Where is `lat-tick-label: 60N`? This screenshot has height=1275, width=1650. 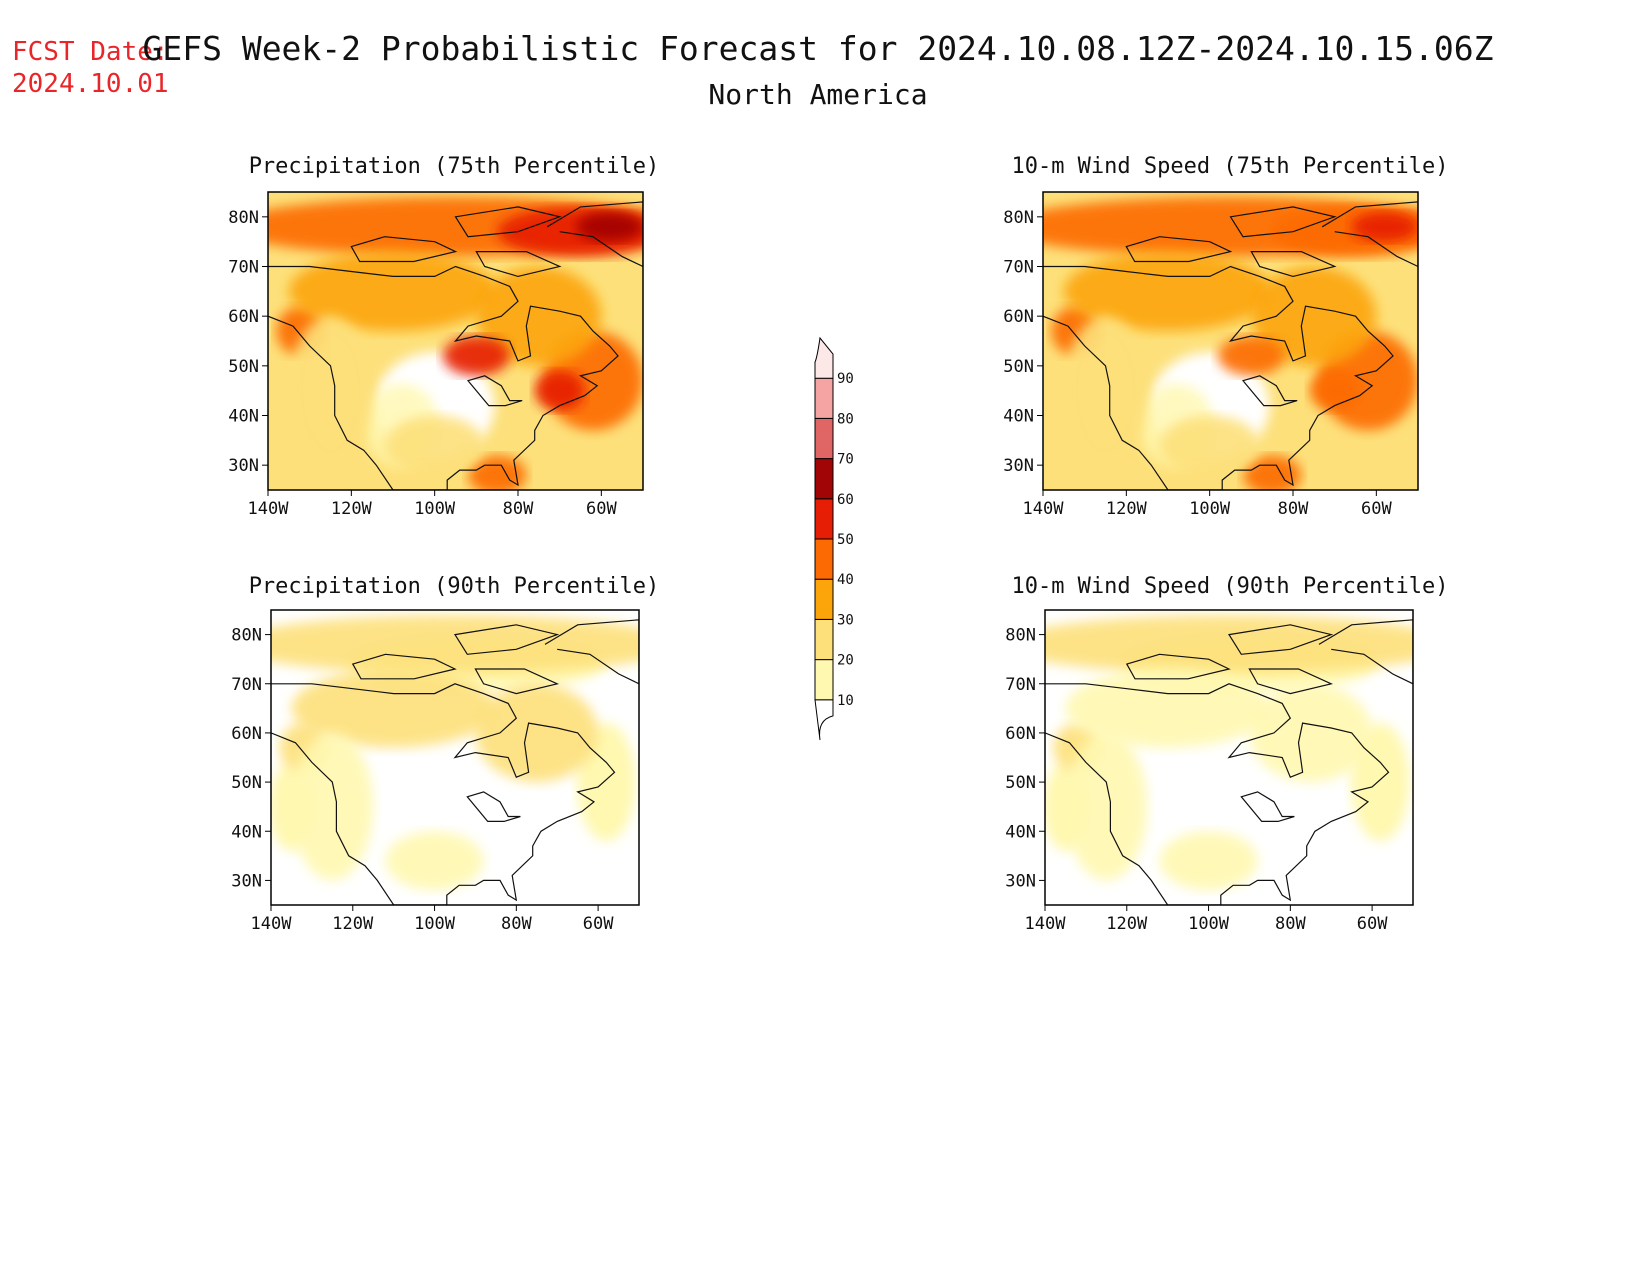
lat-tick-label: 60N is located at coordinates (243, 317).